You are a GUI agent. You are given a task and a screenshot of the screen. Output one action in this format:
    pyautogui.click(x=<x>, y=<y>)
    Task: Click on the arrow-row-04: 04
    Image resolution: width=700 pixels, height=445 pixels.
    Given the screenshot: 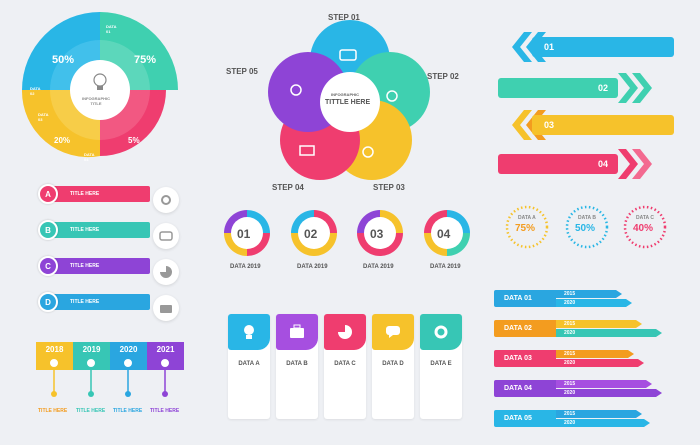 What is the action you would take?
    pyautogui.click(x=558, y=164)
    